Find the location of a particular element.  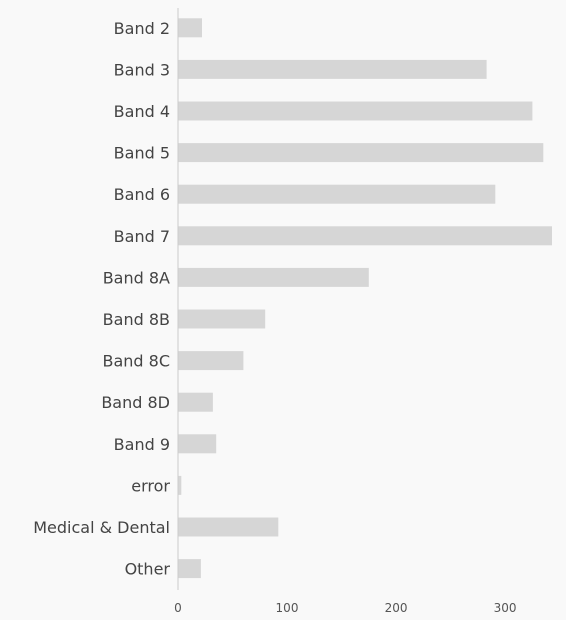

category-label: Band 6 is located at coordinates (142, 194).